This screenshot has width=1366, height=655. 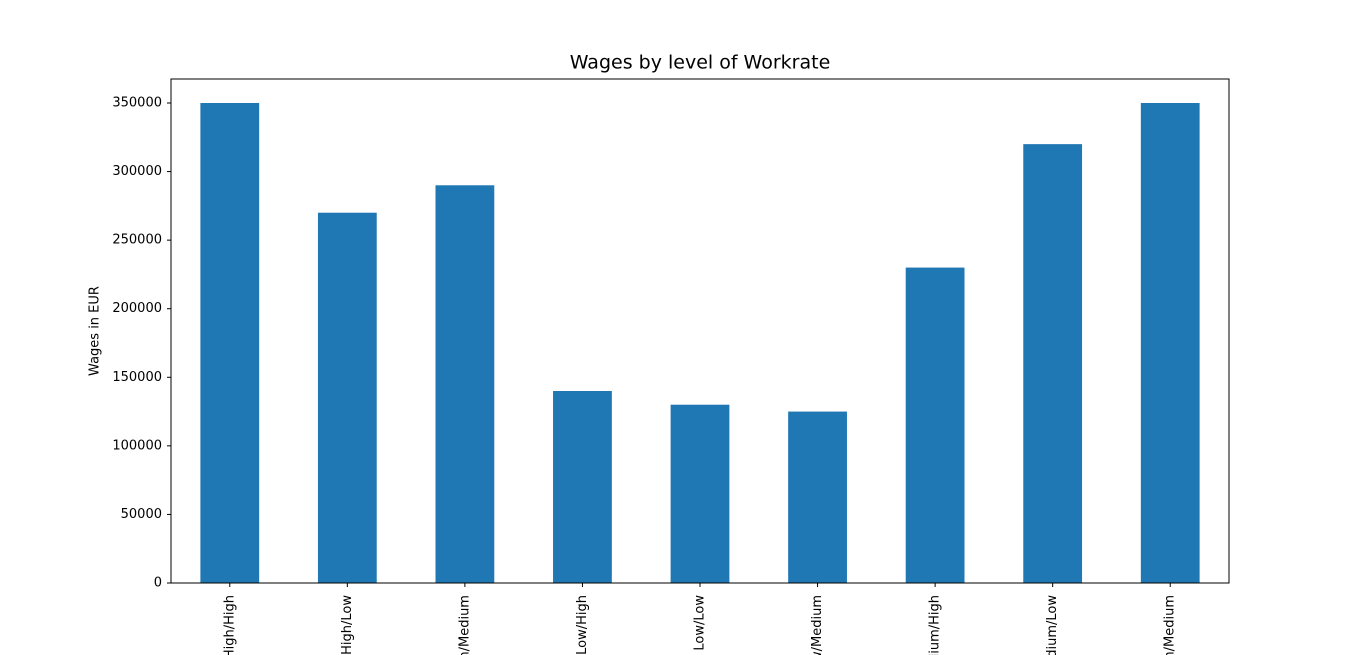 What do you see at coordinates (137, 240) in the screenshot?
I see `y-tick-label: 250000` at bounding box center [137, 240].